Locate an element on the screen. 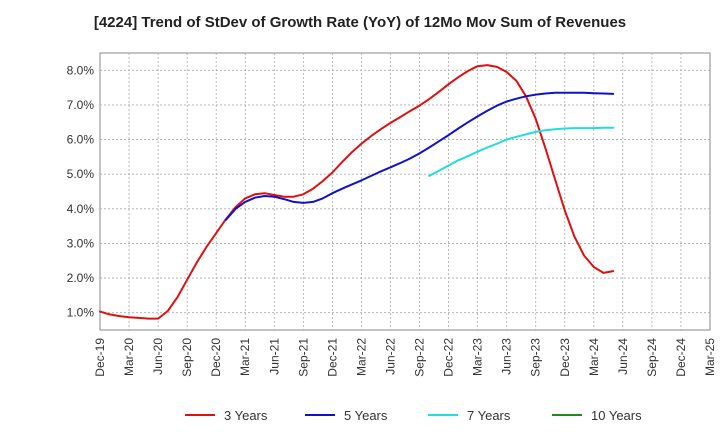 The width and height of the screenshot is (720, 440). y-tick-label: 5.0% is located at coordinates (81, 174).